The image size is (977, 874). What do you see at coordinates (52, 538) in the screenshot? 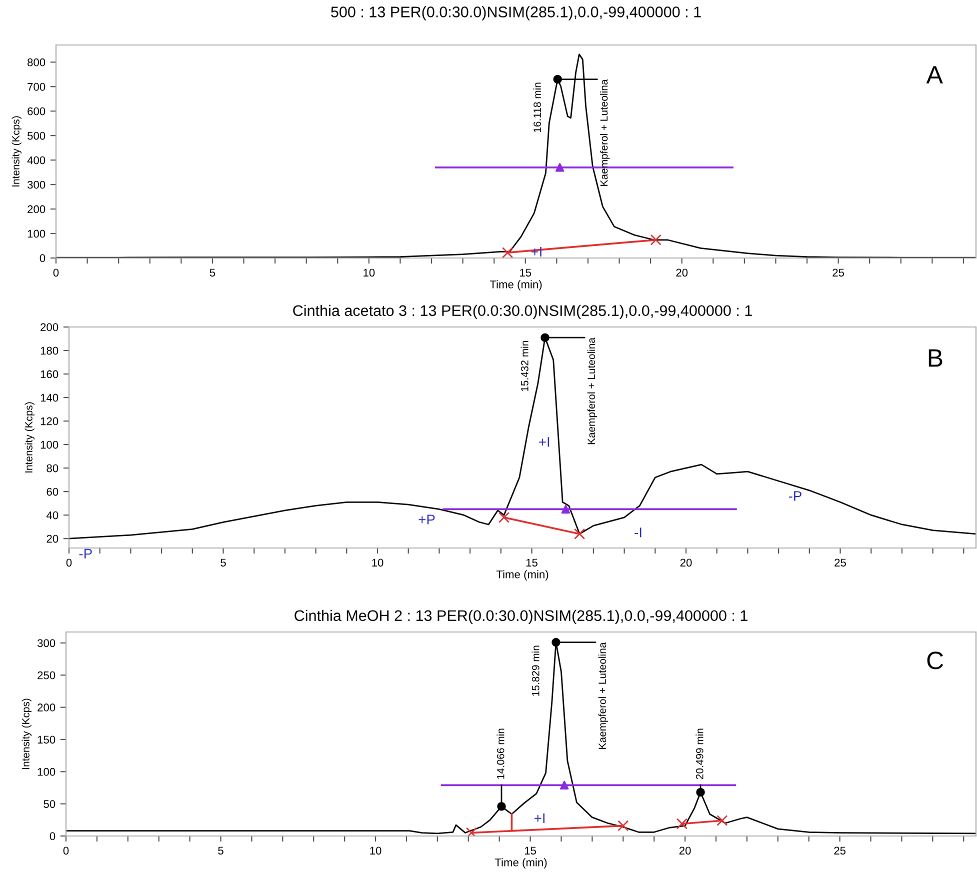
I see `y-tick-label: 20` at bounding box center [52, 538].